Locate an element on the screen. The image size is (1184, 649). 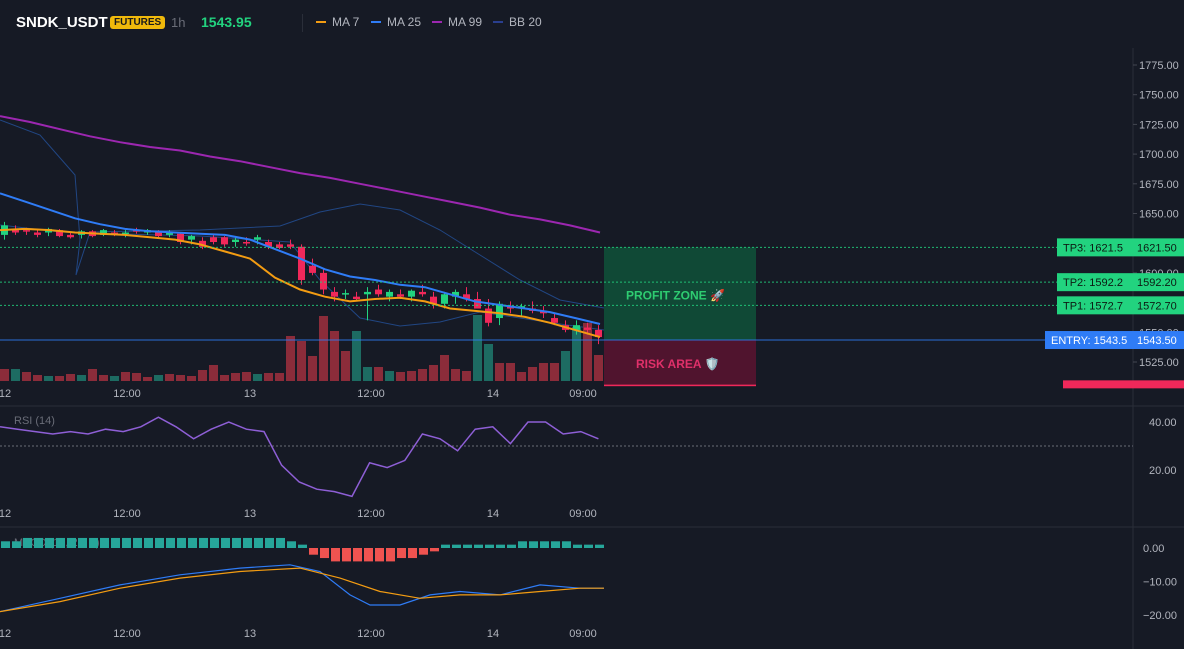
macd-tick: −20.00 is located at coordinates (1160, 616).